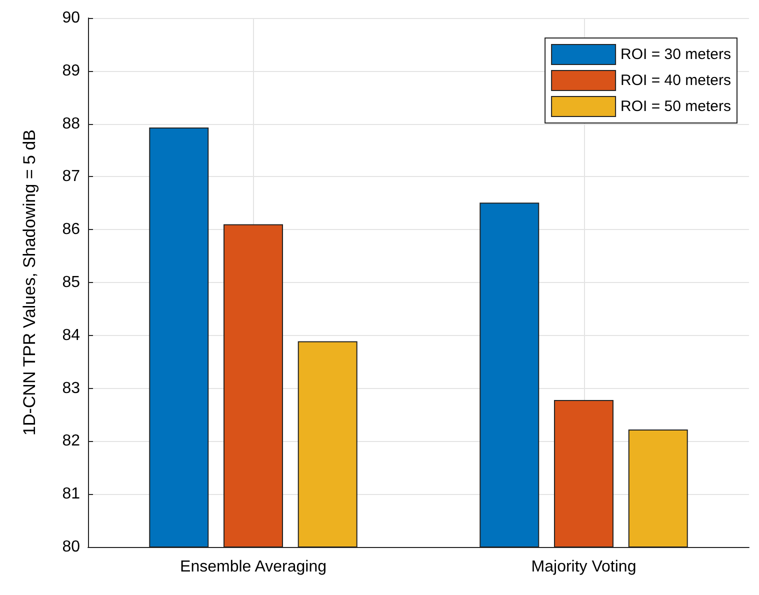 This screenshot has height=595, width=759. What do you see at coordinates (71, 18) in the screenshot?
I see `y-tick-label: 90` at bounding box center [71, 18].